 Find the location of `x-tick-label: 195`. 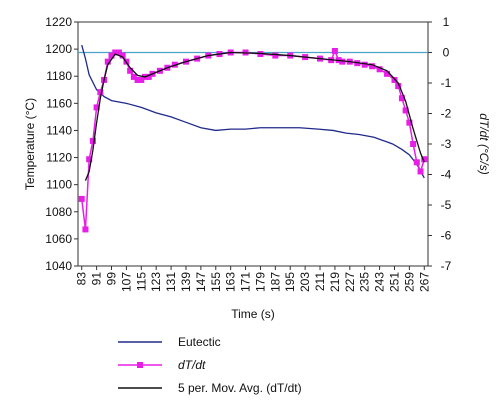

x-tick-label: 195 is located at coordinates (290, 282).